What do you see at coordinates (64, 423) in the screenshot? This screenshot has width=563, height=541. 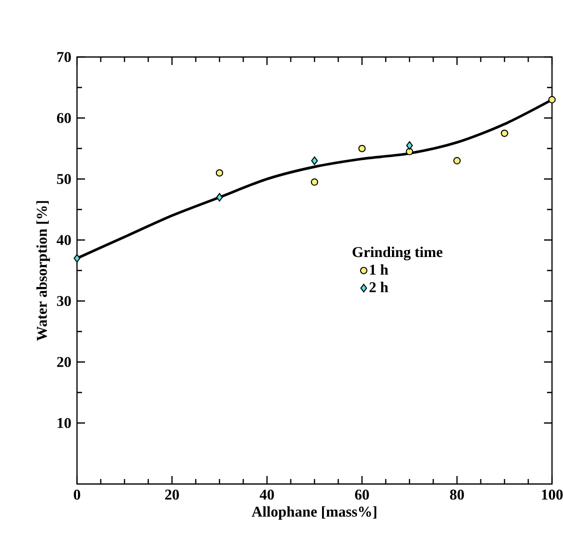 I see `y-tick-label: 10` at bounding box center [64, 423].